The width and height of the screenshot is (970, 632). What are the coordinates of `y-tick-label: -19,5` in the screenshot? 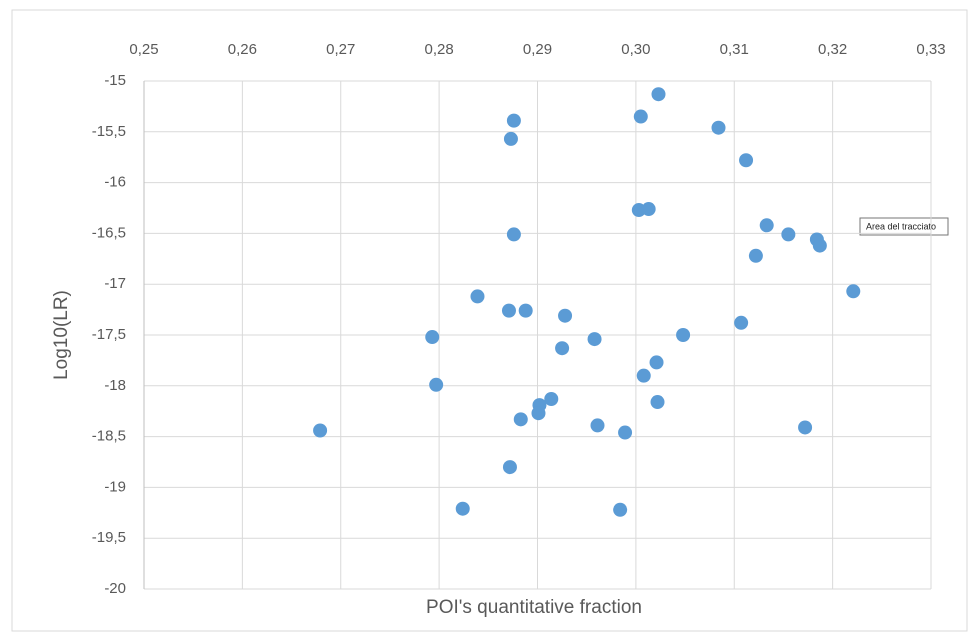 It's located at (109, 537).